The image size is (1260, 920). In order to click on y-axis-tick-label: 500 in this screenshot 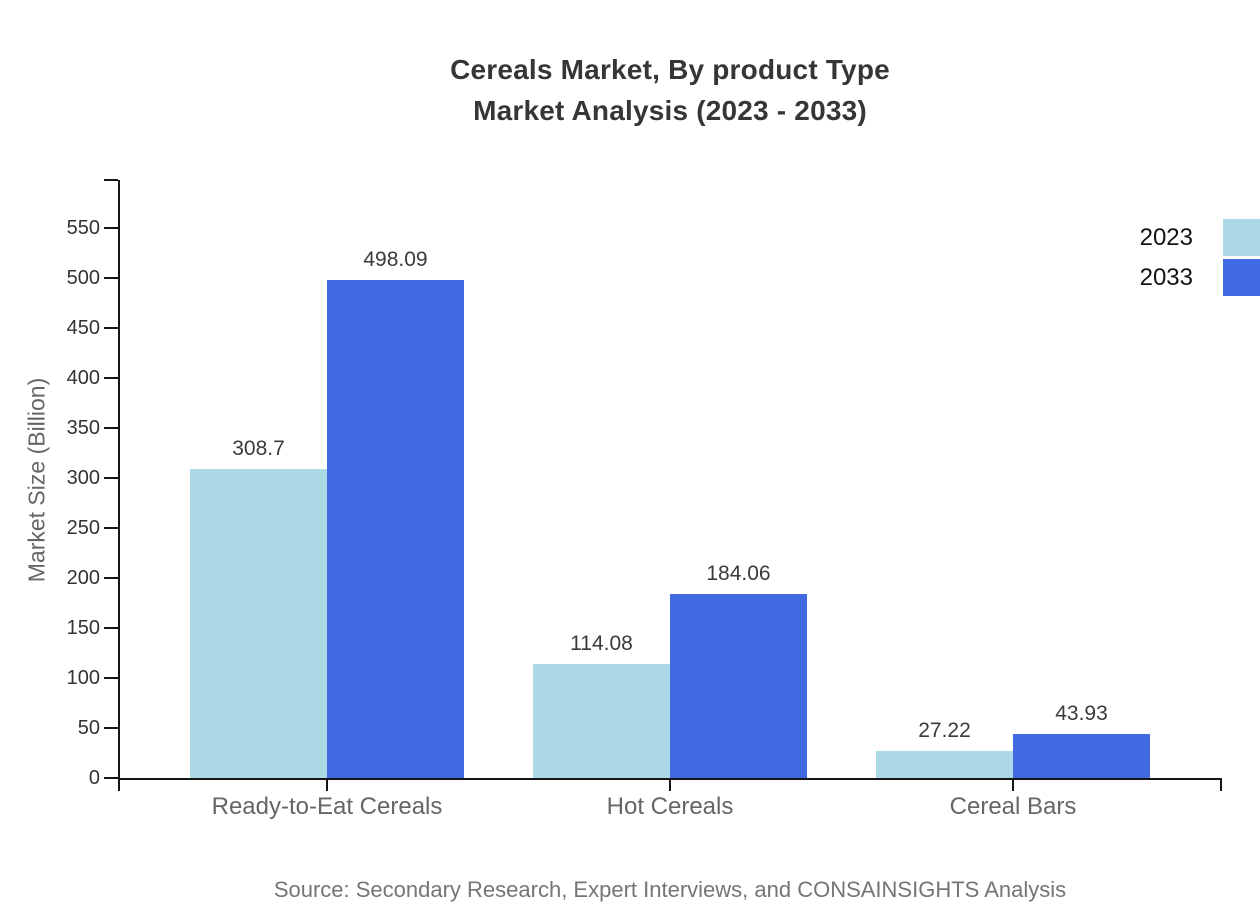, I will do `click(83, 278)`.